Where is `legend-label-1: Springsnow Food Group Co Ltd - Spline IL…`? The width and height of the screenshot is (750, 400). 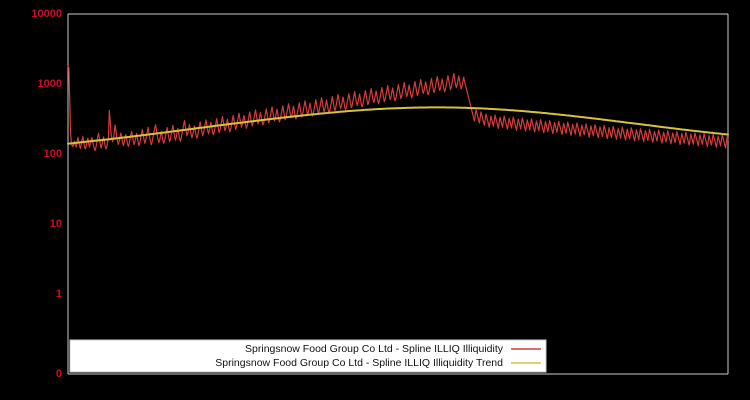 legend-label-1: Springsnow Food Group Co Ltd - Spline IL… is located at coordinates (359, 363).